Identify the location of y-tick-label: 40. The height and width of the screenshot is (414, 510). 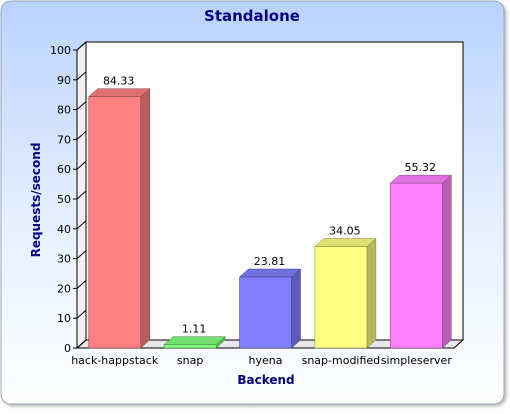
(64, 229).